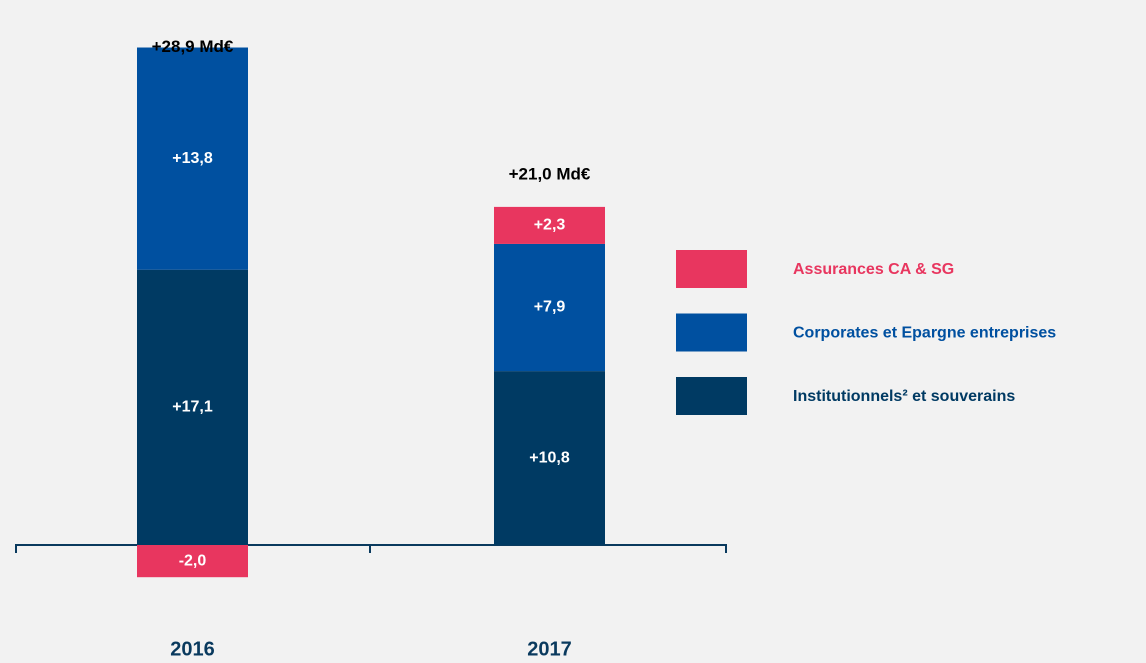 The height and width of the screenshot is (663, 1146). Describe the element at coordinates (550, 173) in the screenshot. I see `total-label: +21,0 Md€` at that location.